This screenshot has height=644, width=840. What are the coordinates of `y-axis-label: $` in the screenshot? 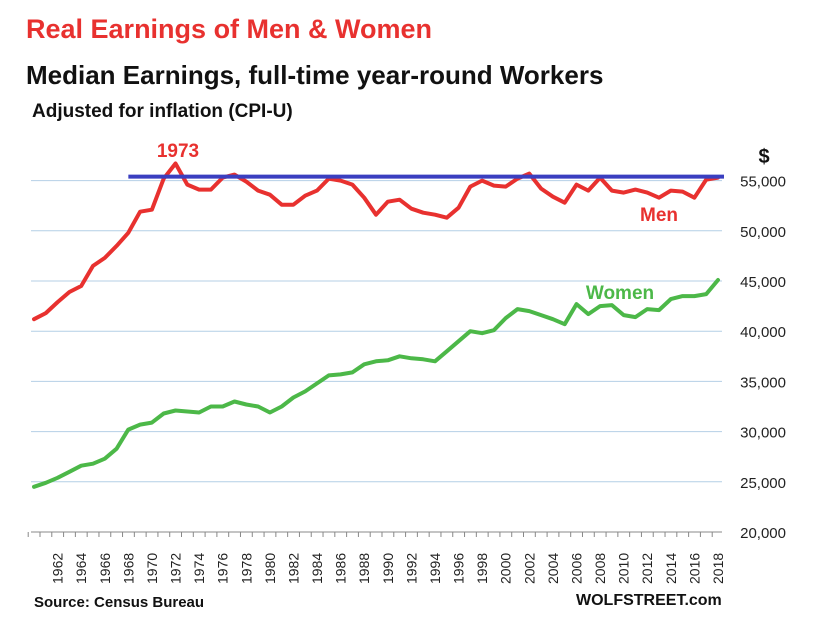 It's located at (763, 157).